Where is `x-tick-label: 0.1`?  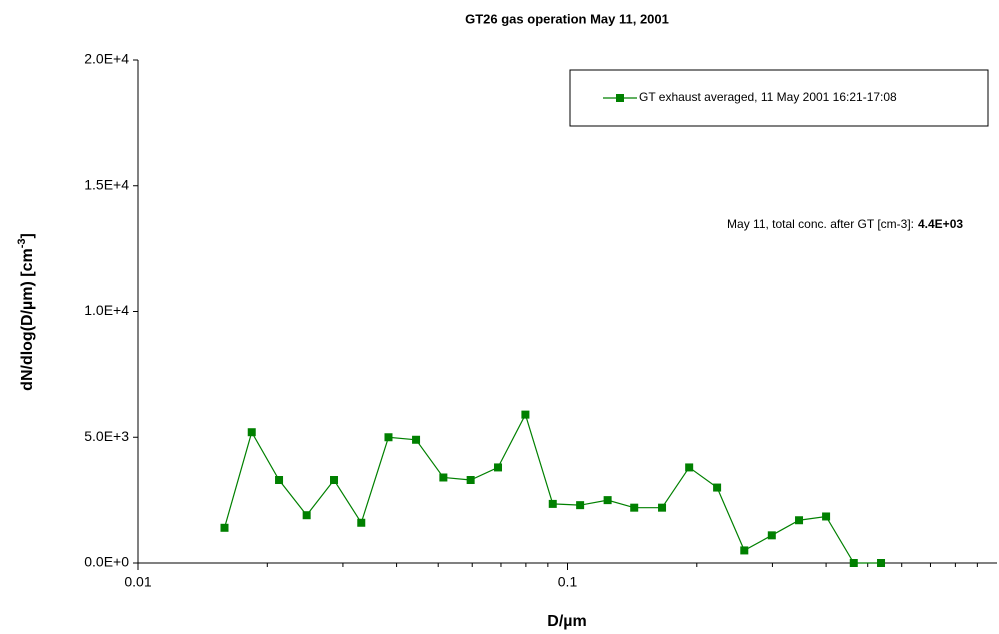
x-tick-label: 0.1 is located at coordinates (568, 582).